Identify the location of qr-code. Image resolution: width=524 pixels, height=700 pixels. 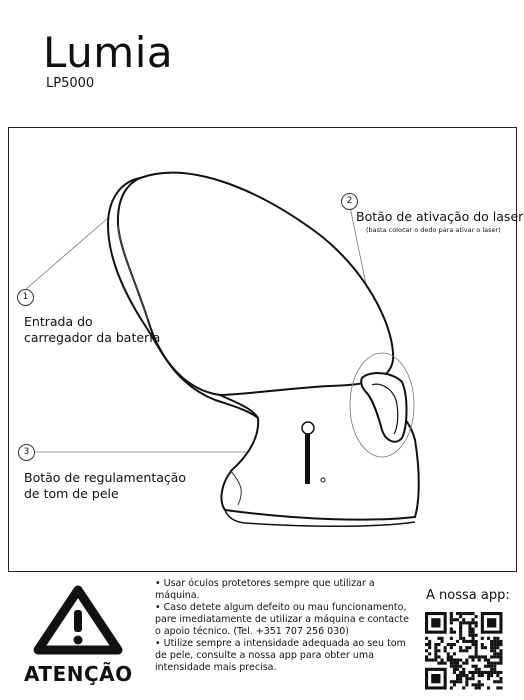
(464, 653).